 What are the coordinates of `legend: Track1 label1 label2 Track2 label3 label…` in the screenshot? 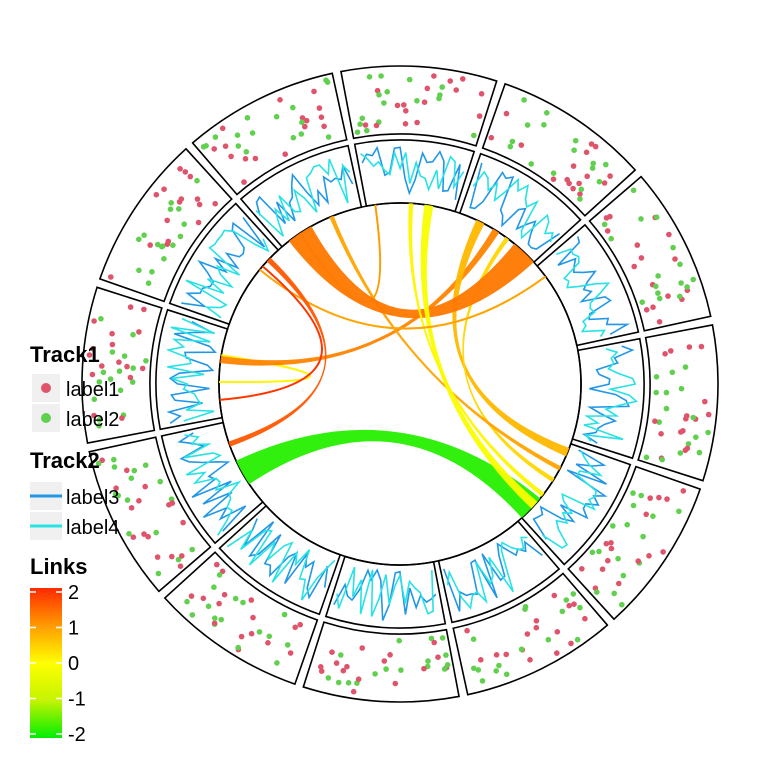 It's located at (74, 544).